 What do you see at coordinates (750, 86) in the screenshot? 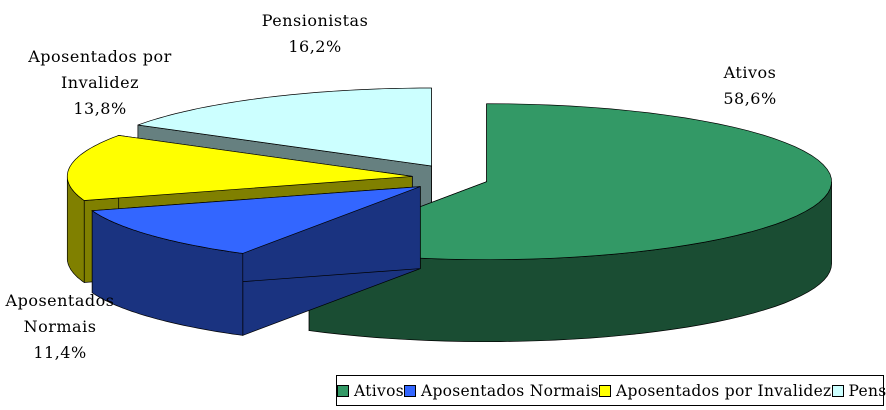
I see `data-label: Ativos 58,6%` at bounding box center [750, 86].